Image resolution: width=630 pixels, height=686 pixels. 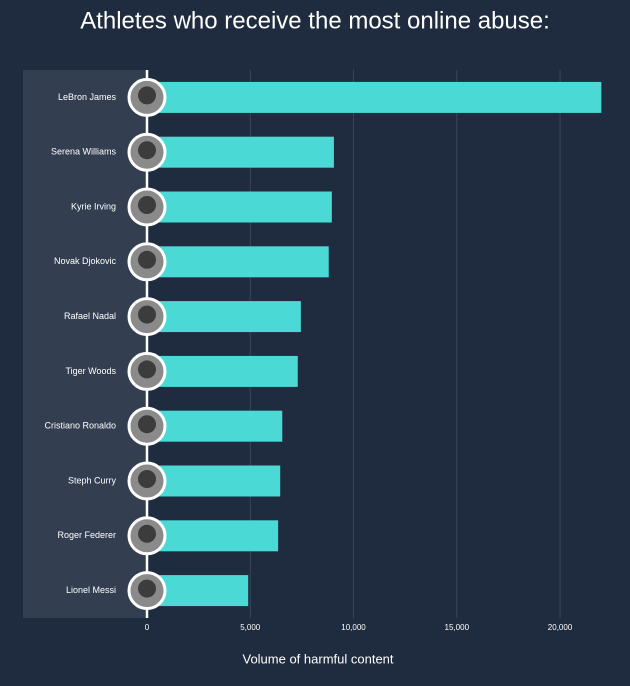 What do you see at coordinates (87, 97) in the screenshot?
I see `y-tick-label: LeBron James` at bounding box center [87, 97].